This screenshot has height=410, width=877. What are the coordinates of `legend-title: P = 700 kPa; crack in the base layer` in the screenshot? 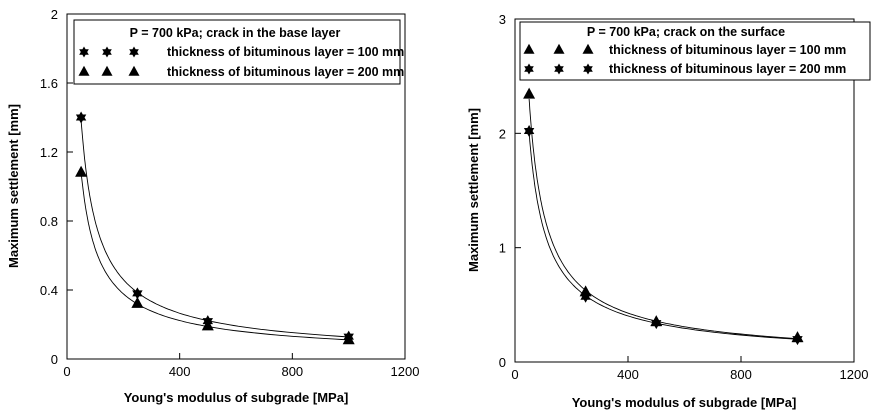 It's located at (235, 33).